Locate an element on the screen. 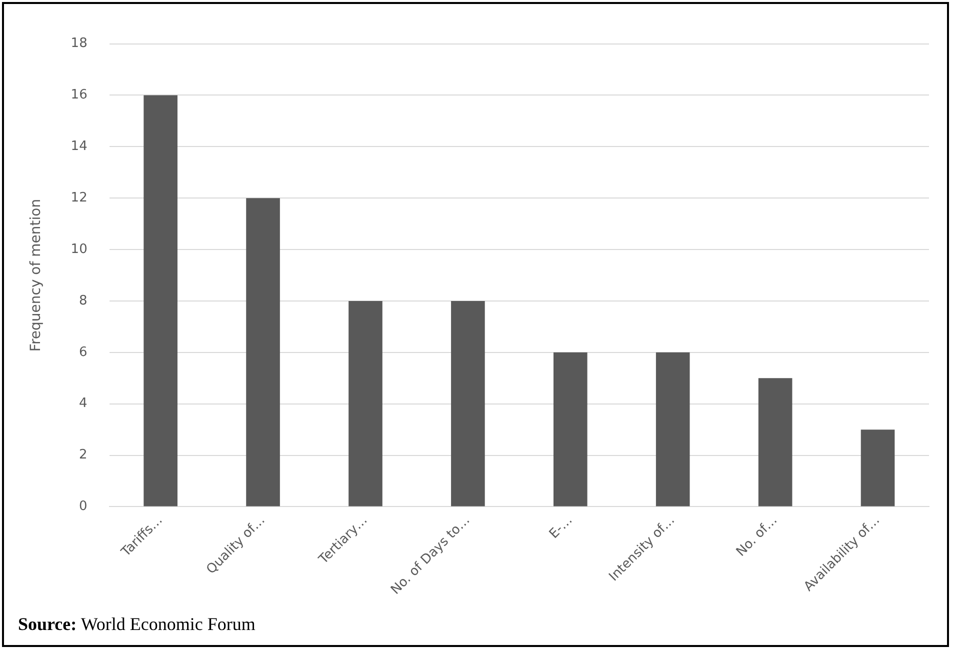 The width and height of the screenshot is (957, 655). source-note: Source: World Economic Forum is located at coordinates (137, 624).